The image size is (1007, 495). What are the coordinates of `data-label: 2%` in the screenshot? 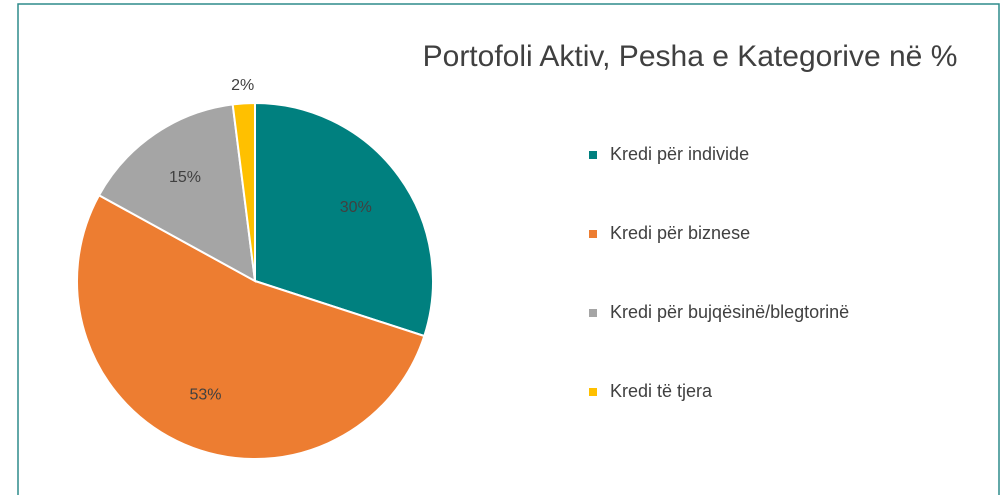 It's located at (242, 85).